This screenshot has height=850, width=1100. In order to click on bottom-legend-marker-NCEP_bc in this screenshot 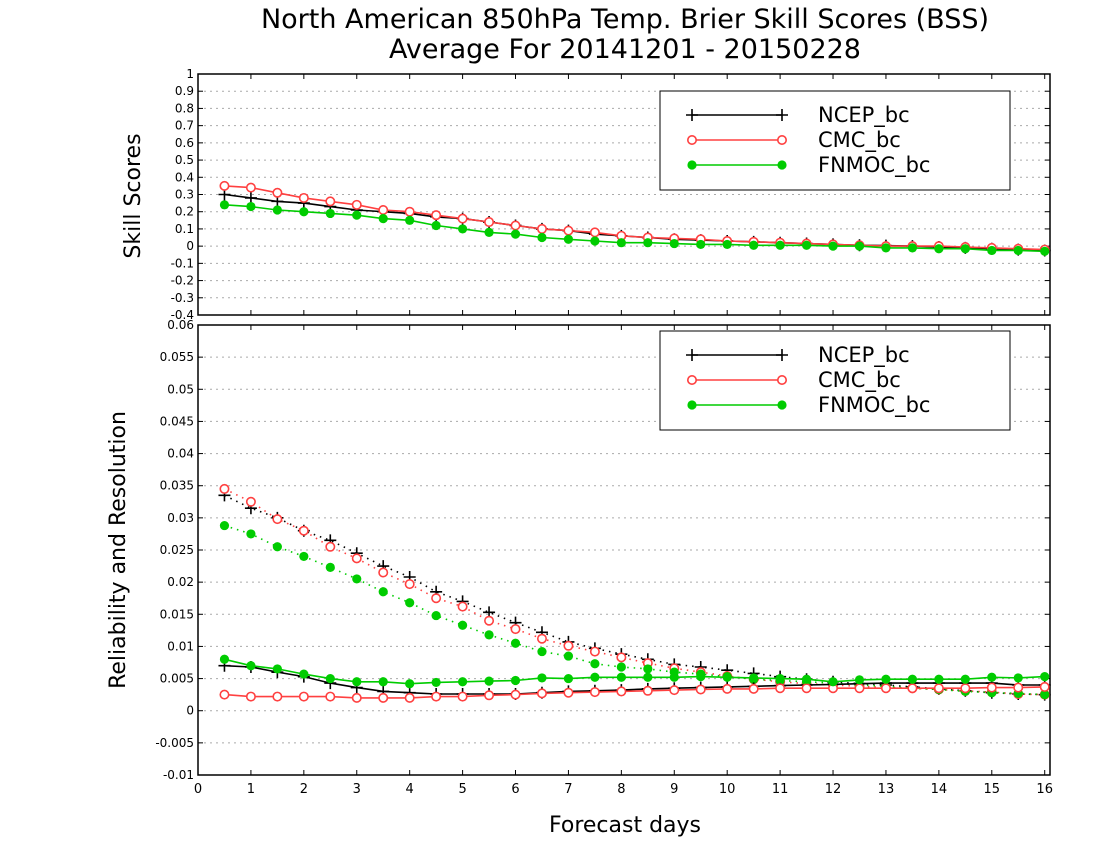, I will do `click(782, 355)`.